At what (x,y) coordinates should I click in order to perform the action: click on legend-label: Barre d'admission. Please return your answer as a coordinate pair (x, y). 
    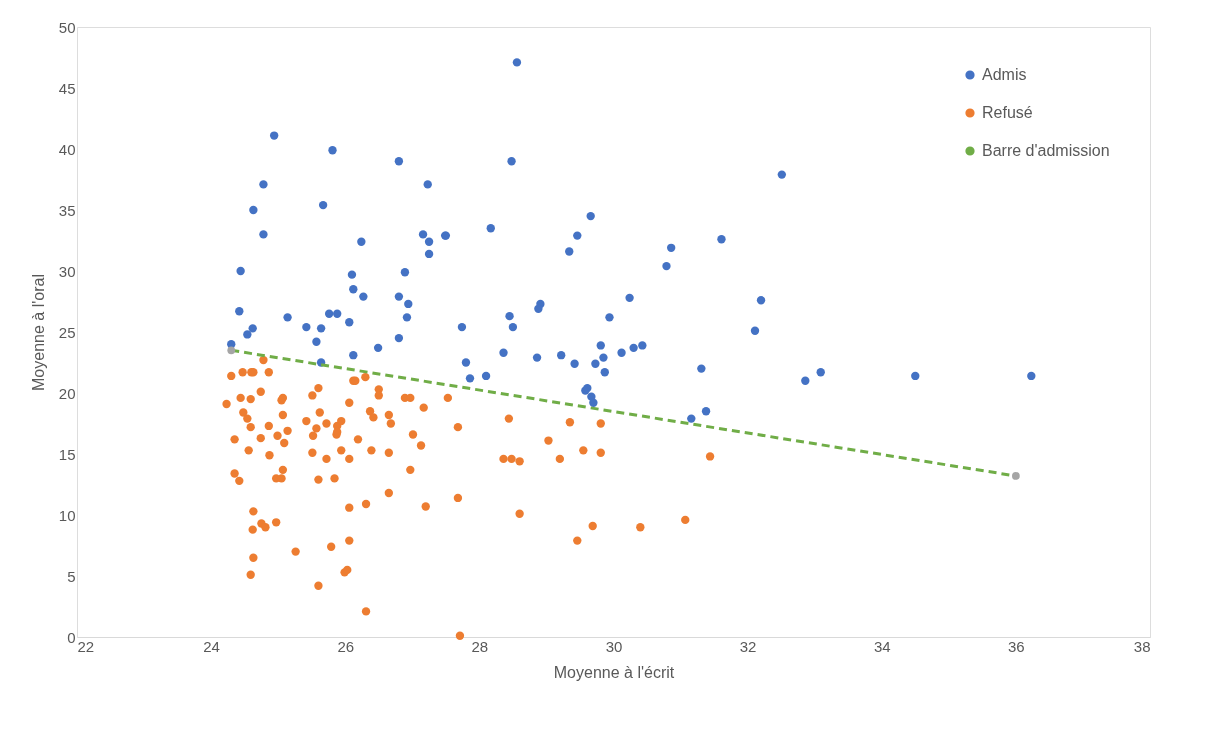
    Looking at the image, I should click on (1046, 150).